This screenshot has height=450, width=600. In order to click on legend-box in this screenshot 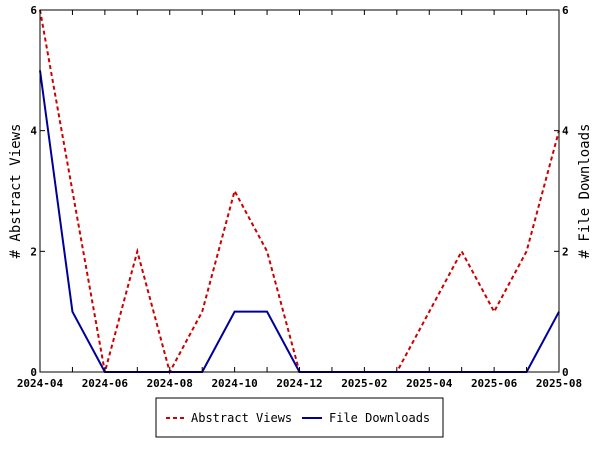, I will do `click(299, 417)`.